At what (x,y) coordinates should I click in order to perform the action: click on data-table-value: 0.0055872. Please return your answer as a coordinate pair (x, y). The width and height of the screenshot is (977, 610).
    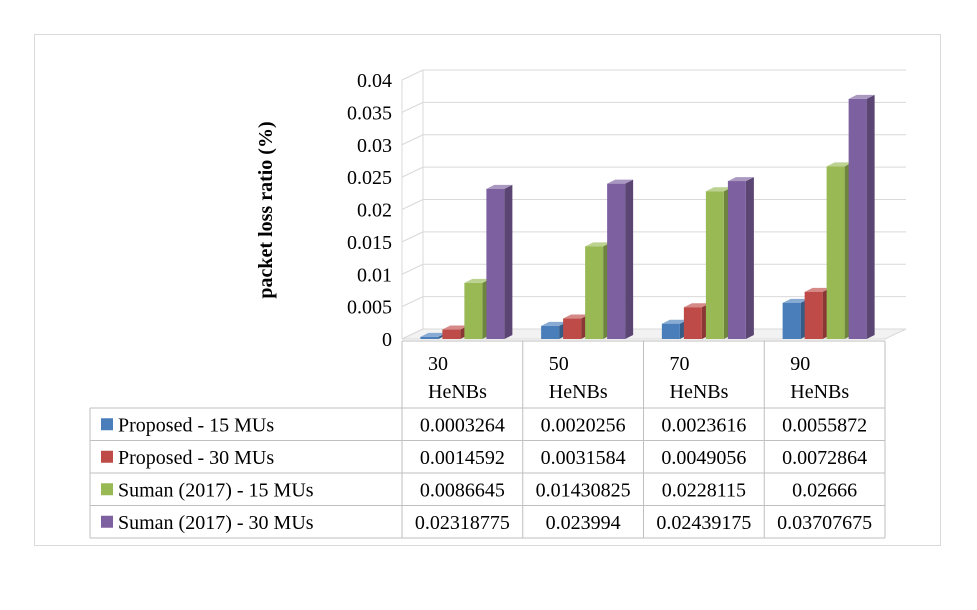
    Looking at the image, I should click on (824, 425).